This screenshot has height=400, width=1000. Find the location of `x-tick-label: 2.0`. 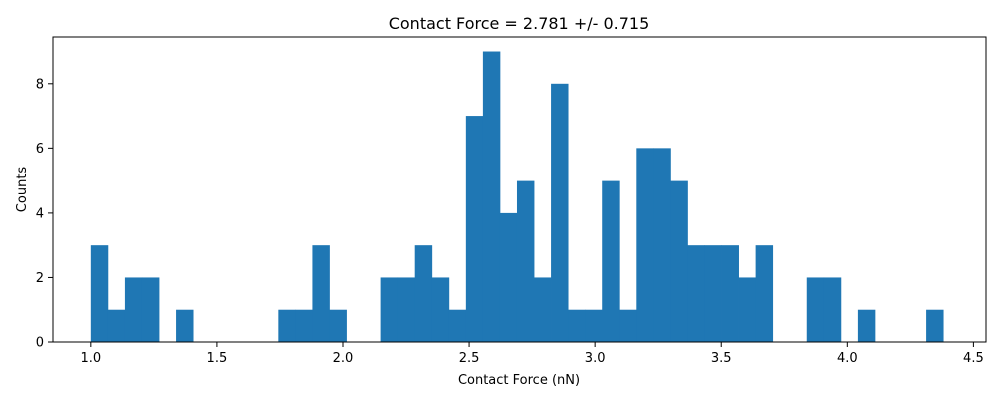

x-tick-label: 2.0 is located at coordinates (343, 358).